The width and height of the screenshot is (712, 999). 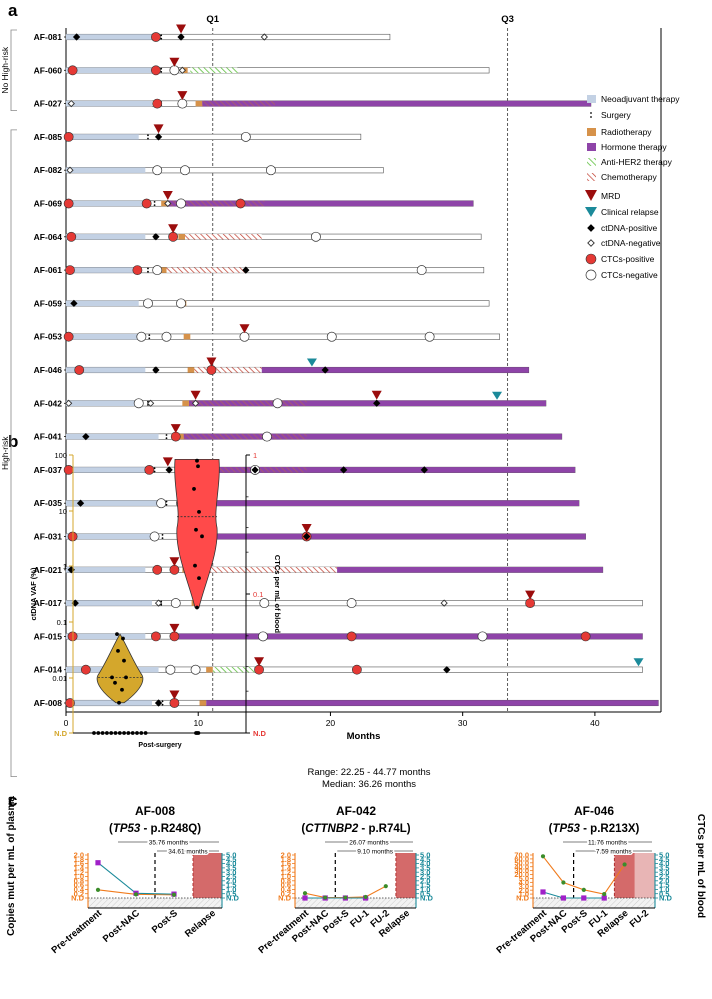 What do you see at coordinates (136, 878) in the screenshot?
I see `ctc-line` at bounding box center [136, 878].